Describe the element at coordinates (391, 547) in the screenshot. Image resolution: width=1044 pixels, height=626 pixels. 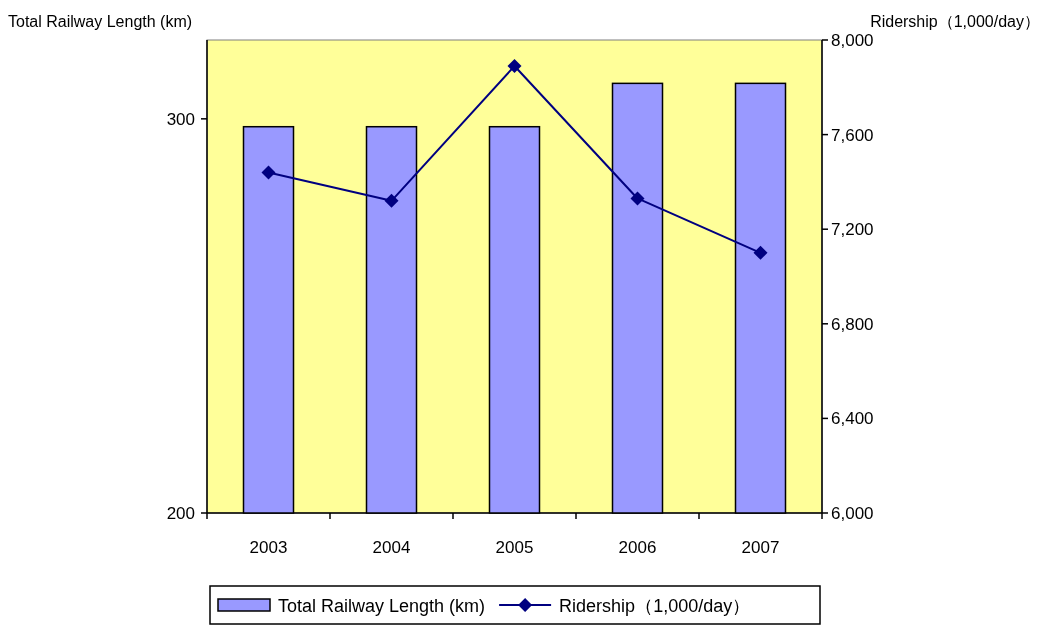
I see `x-tick-label: 2004` at that location.